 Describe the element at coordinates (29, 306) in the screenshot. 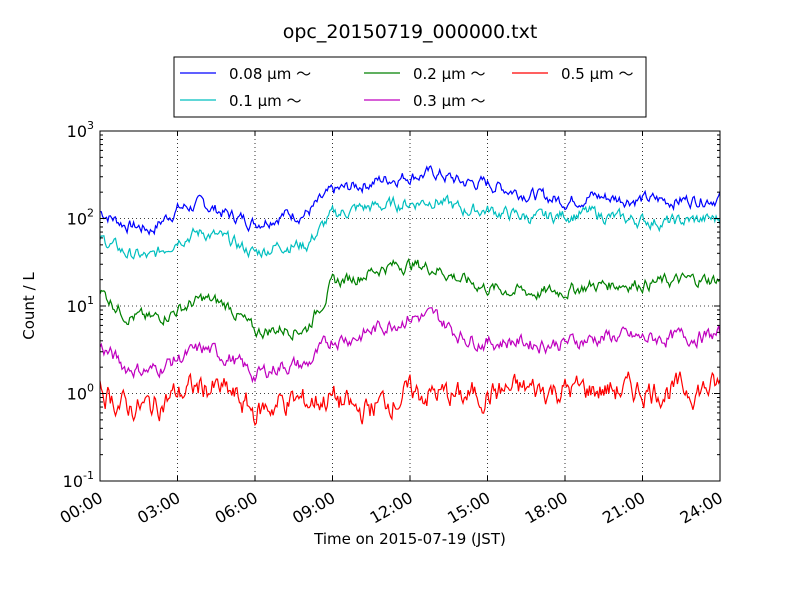

I see `y-axis-label: Count / L` at that location.